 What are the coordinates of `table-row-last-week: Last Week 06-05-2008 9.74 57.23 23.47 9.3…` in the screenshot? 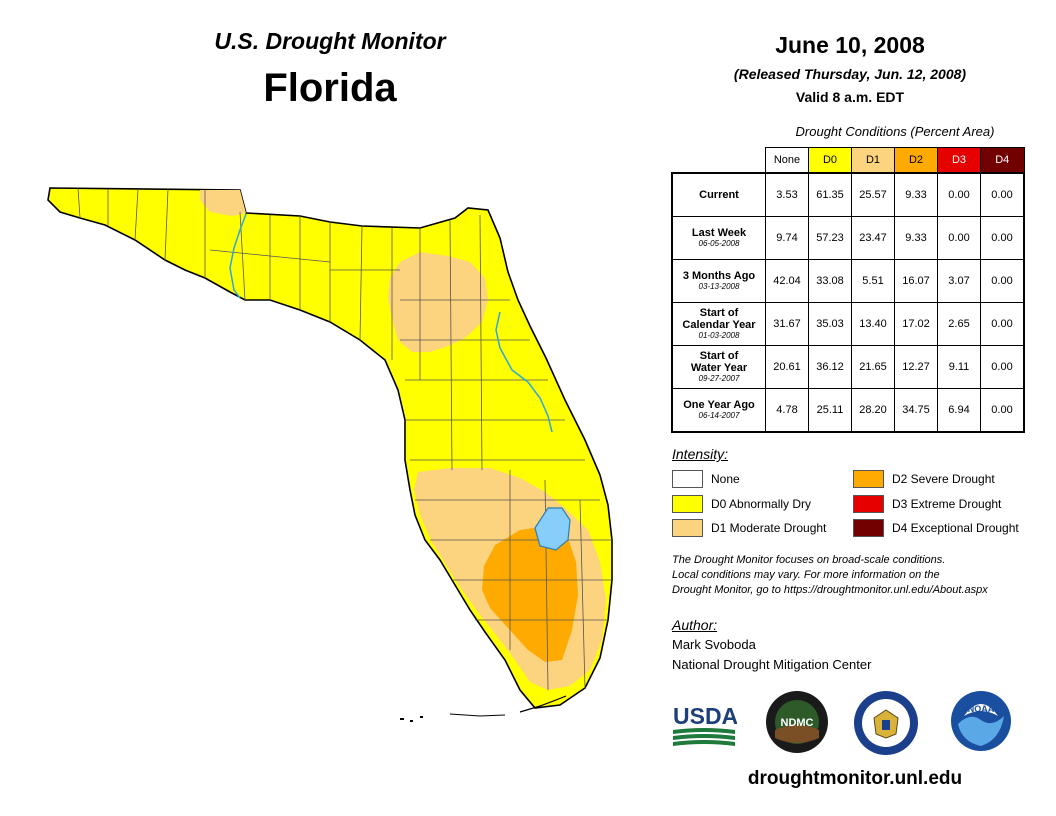 It's located at (848, 238).